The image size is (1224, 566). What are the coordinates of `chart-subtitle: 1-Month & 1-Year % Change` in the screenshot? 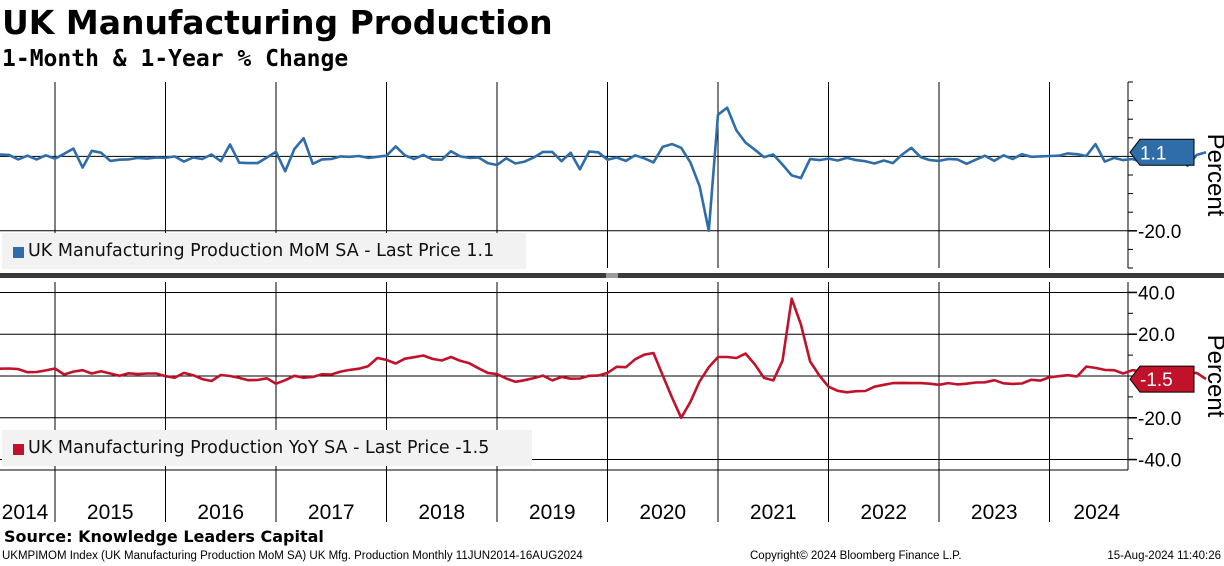 It's located at (175, 59).